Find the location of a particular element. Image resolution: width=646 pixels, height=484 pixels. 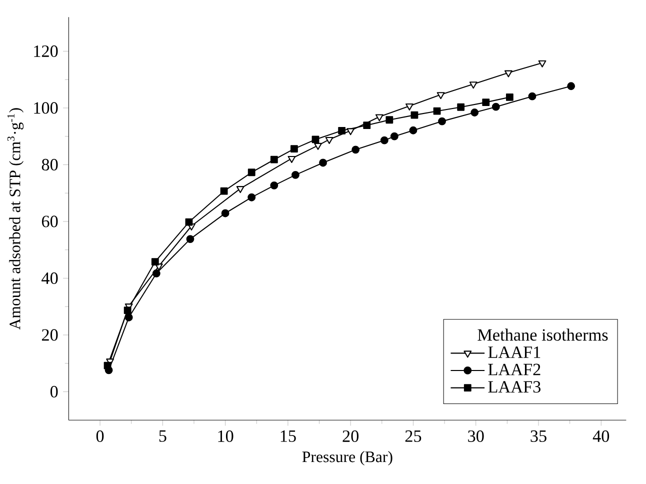

x-tick-label: 5 is located at coordinates (162, 436).